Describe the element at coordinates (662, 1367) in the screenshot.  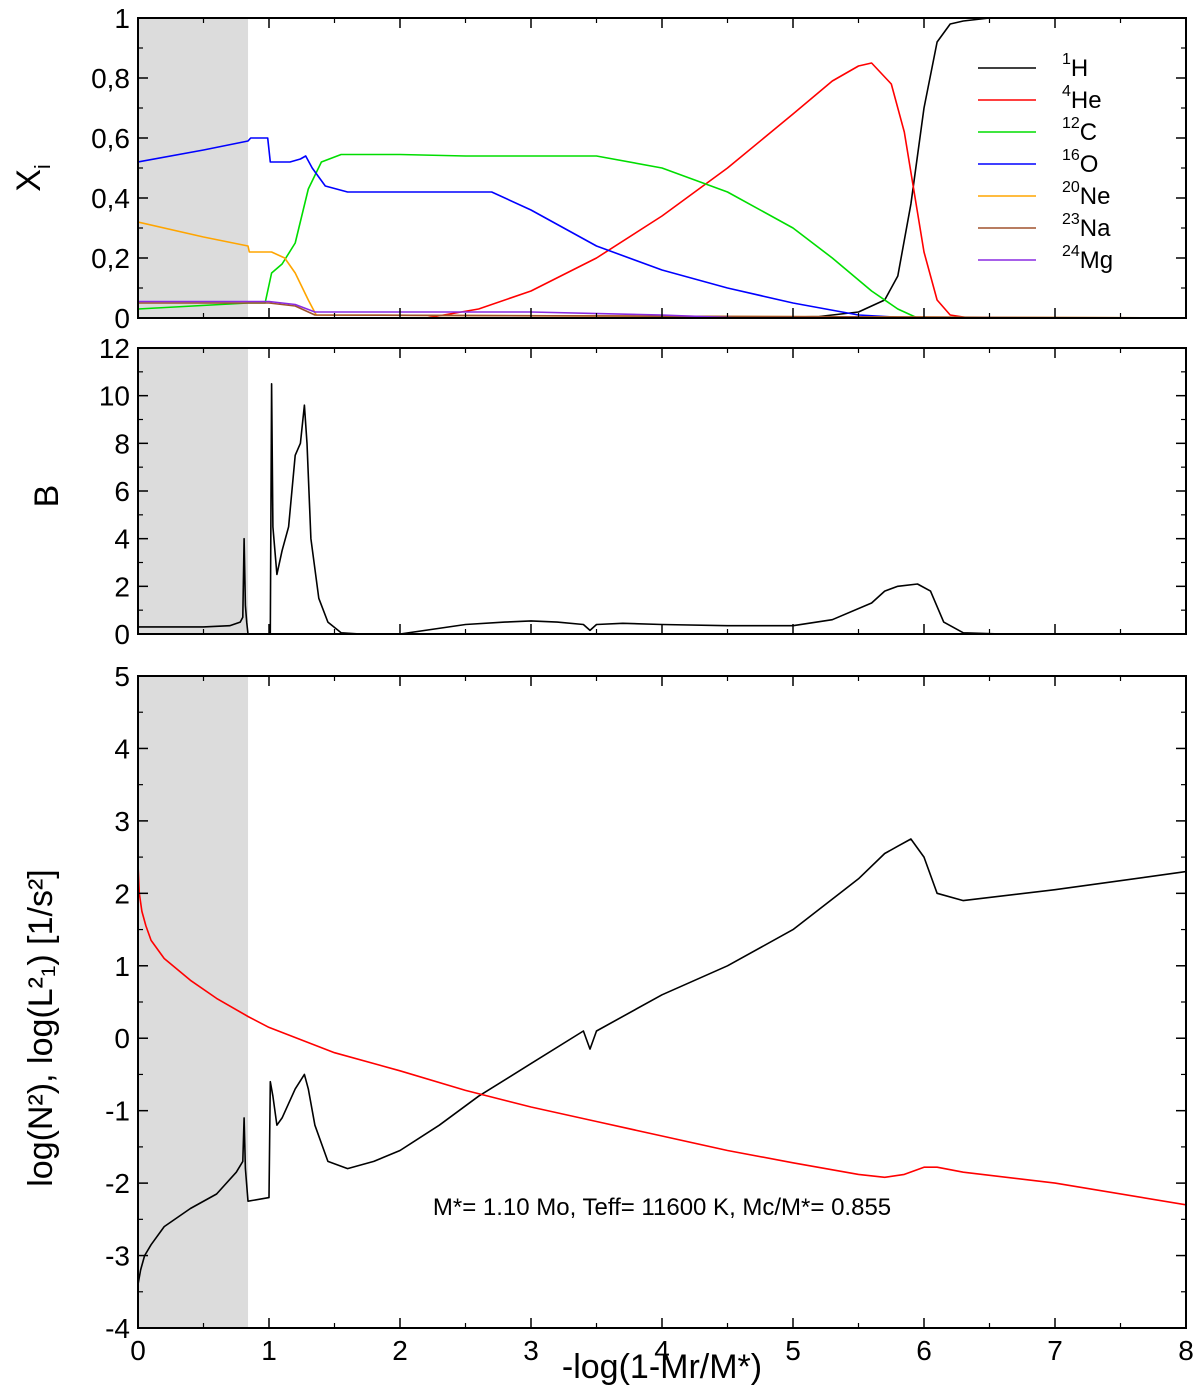
I see `x-axis-title: -log(1-Mr/M*)` at that location.